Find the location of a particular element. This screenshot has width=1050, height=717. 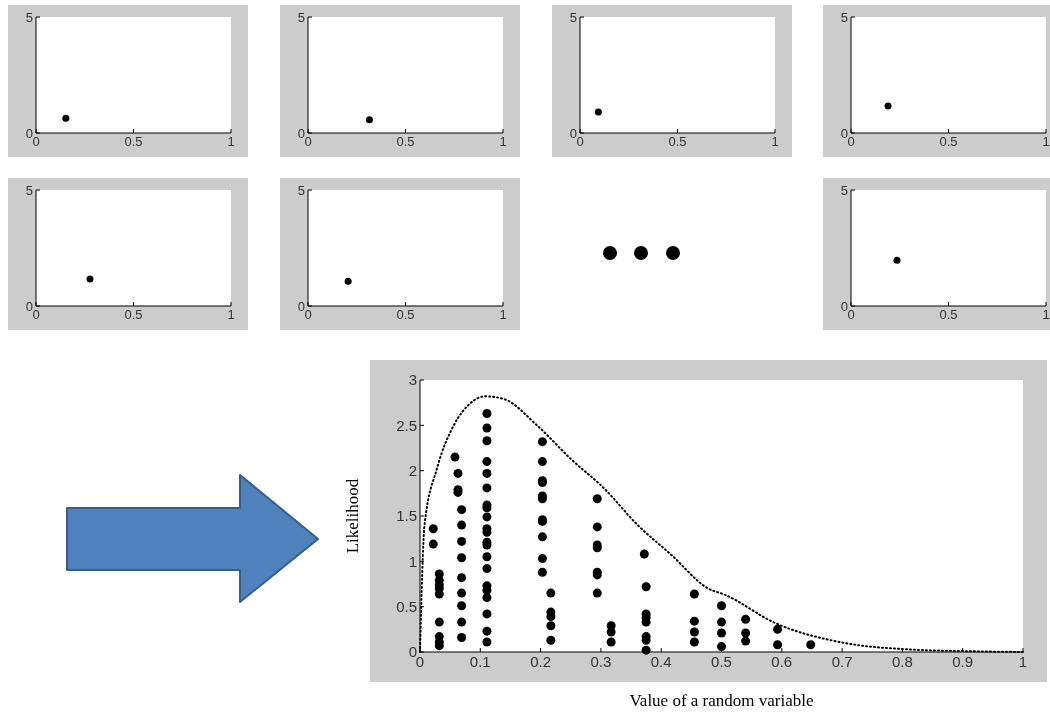

x-axis-title: Value of a random variable is located at coordinates (721, 700).